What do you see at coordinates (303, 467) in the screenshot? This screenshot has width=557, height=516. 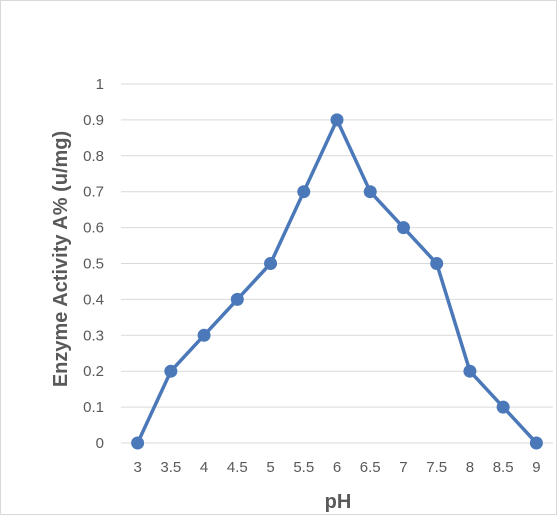 I see `x-tick-label: 5.5` at bounding box center [303, 467].